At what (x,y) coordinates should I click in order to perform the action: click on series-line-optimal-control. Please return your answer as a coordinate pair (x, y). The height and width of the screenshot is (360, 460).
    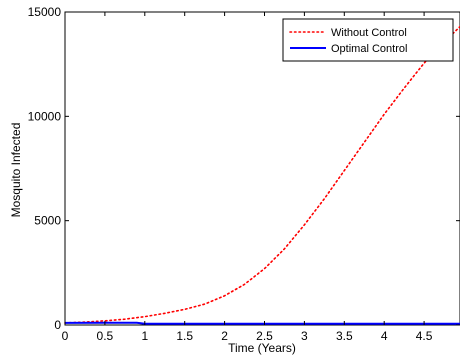
    Looking at the image, I should click on (262, 323).